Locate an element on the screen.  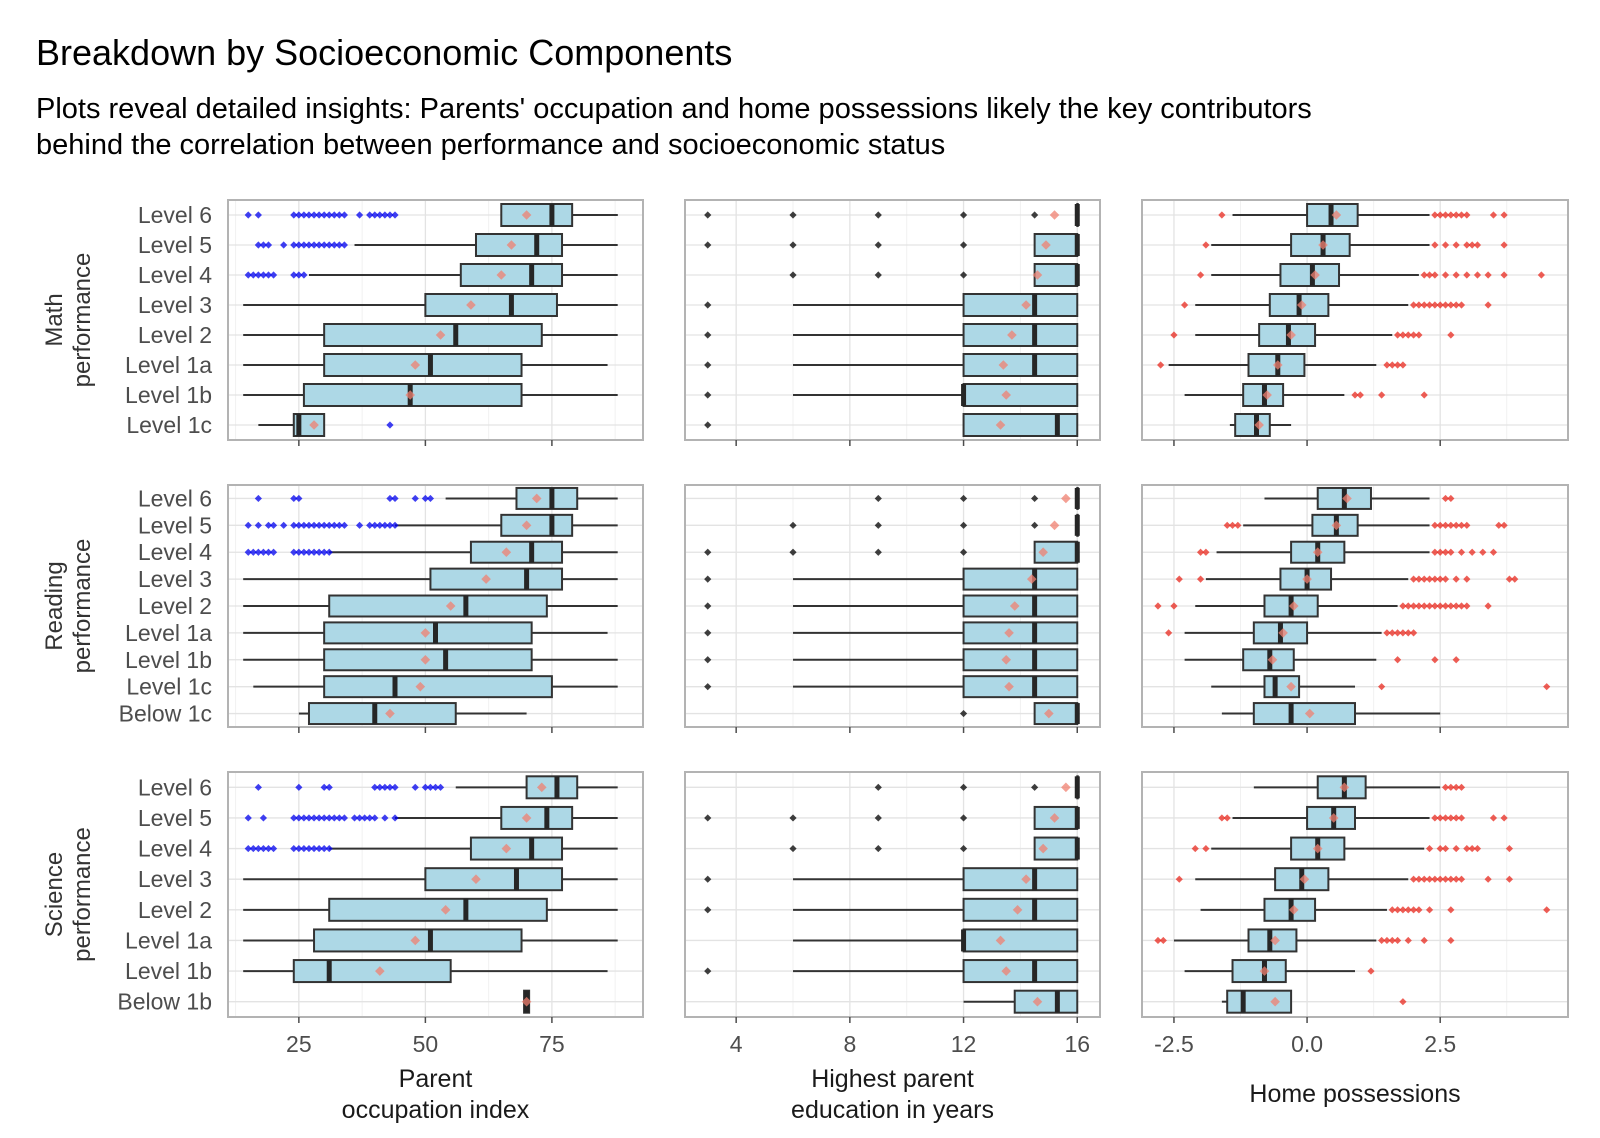
box-level-1b is located at coordinates (891, 395).